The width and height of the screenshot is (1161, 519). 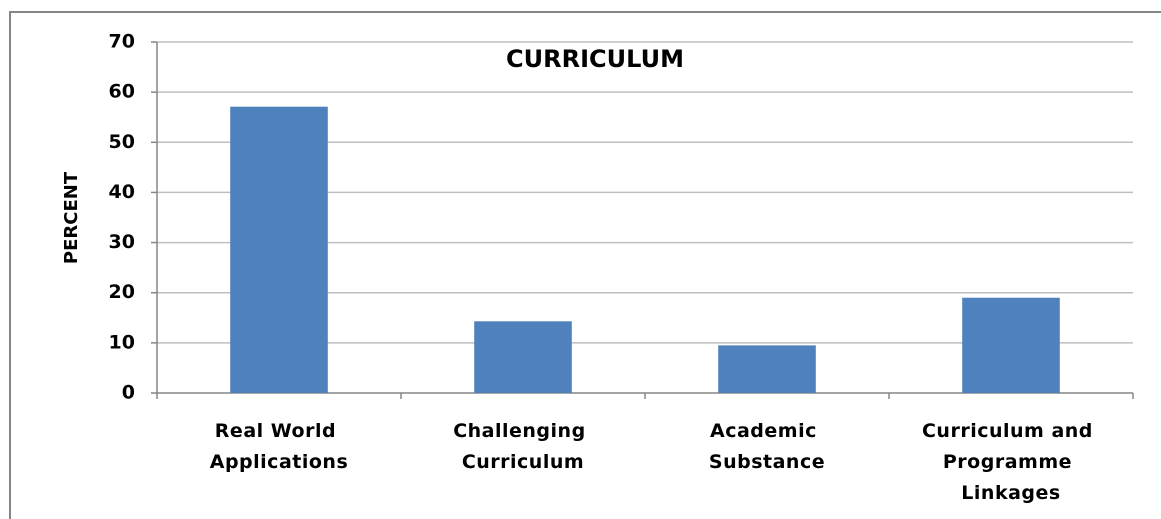 I want to click on x-tick-label: Curriculum and Programme Linkages, so click(x=1011, y=462).